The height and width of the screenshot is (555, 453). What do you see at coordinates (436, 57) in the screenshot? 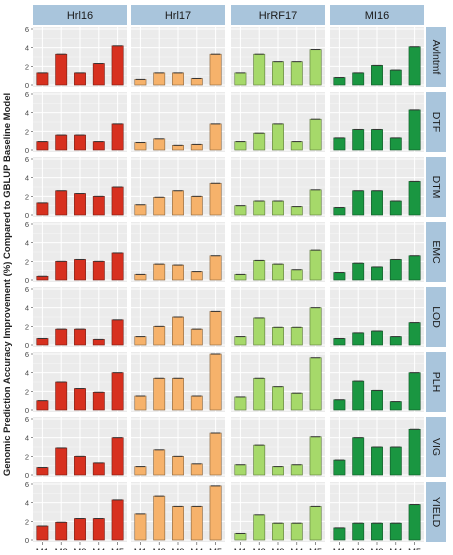
I see `row-strip-label: Avlntmf` at bounding box center [436, 57].